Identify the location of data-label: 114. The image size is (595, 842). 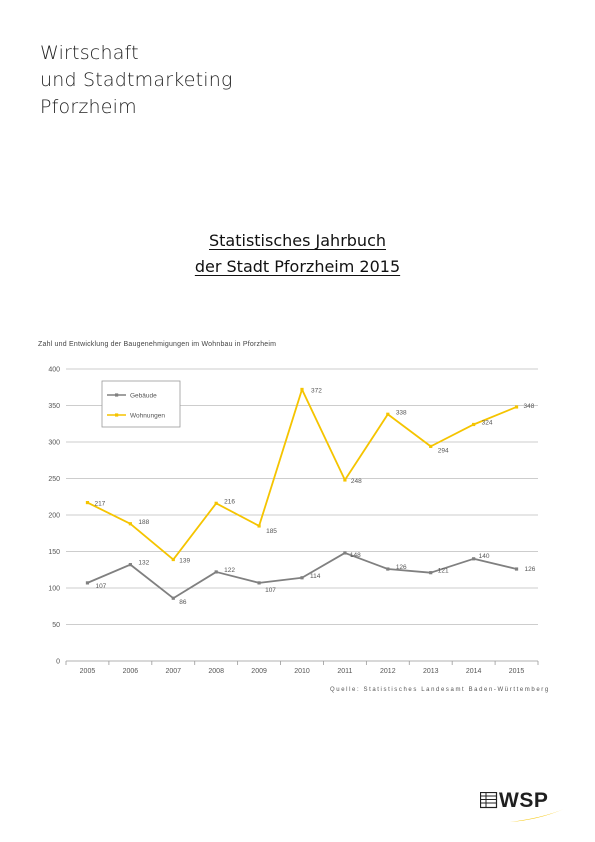
(315, 576).